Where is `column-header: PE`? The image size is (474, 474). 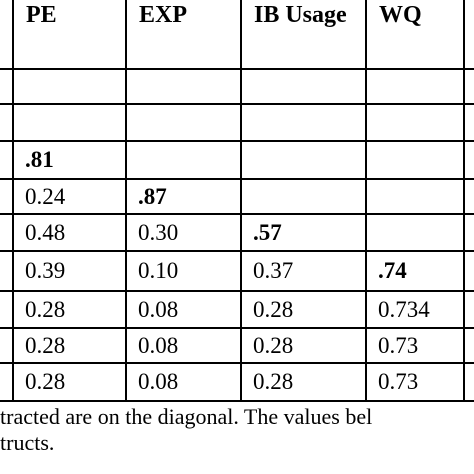
column-header: PE is located at coordinates (41, 15).